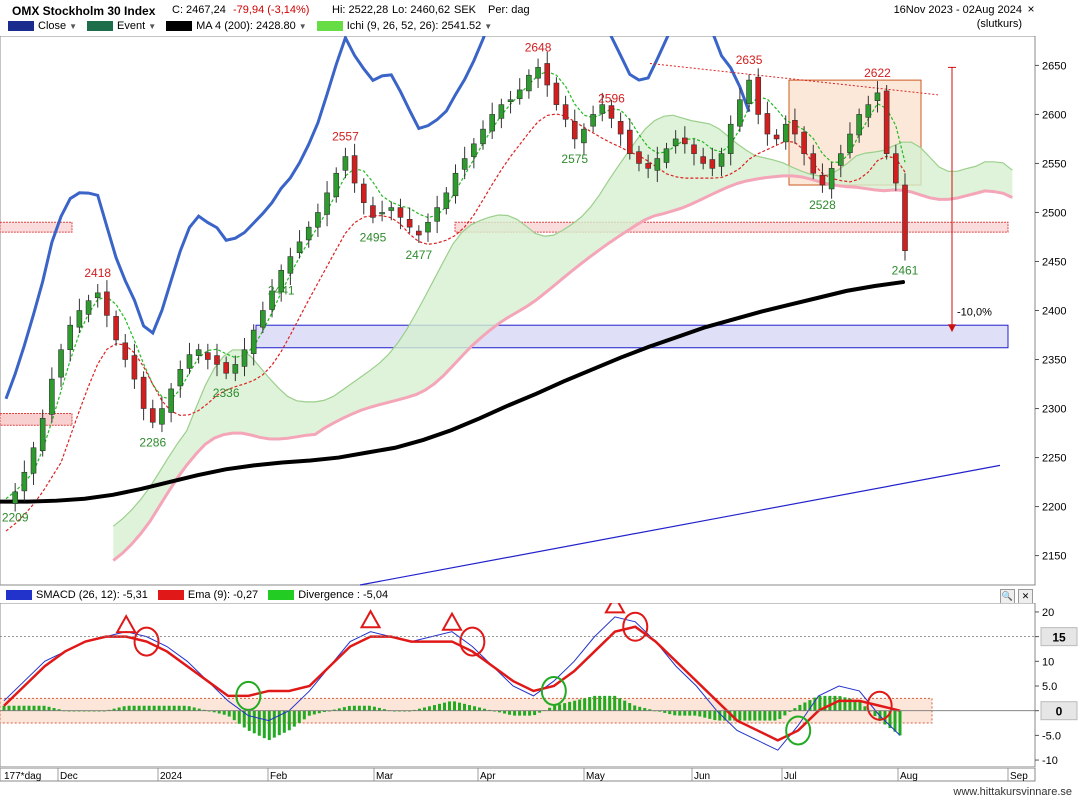  I want to click on y-tick-label: 2300, so click(1054, 410).